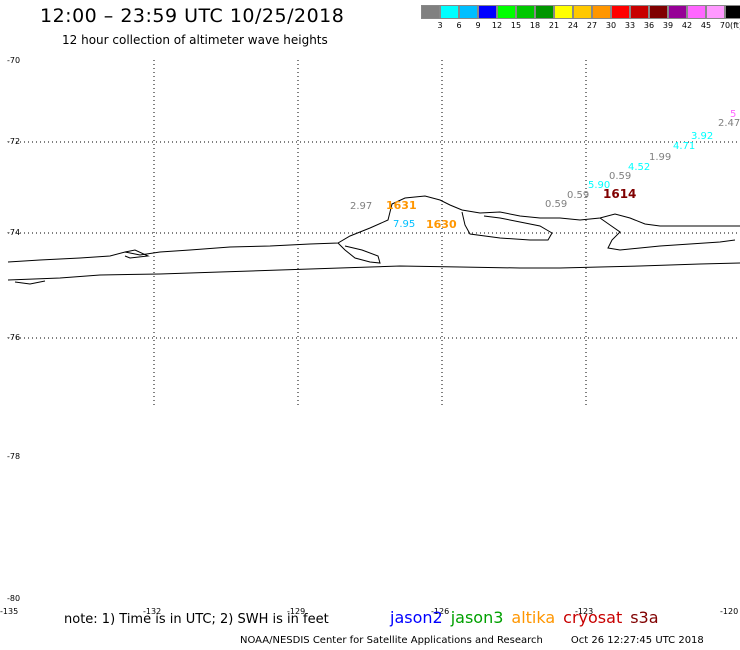 The width and height of the screenshot is (740, 650). Describe the element at coordinates (440, 611) in the screenshot. I see `longitude-label: -126` at that location.